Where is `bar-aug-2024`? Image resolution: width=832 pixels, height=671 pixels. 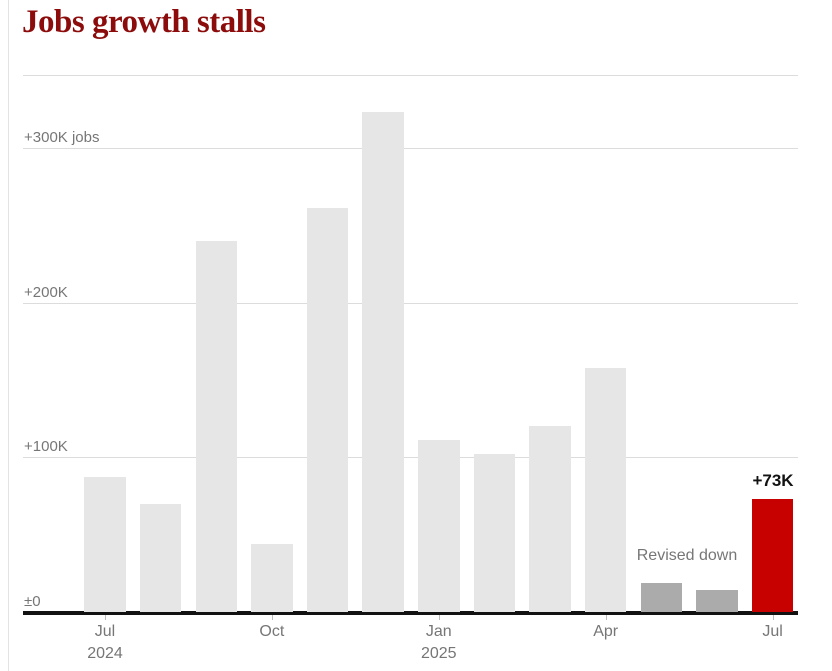
bar-aug-2024 is located at coordinates (160, 557).